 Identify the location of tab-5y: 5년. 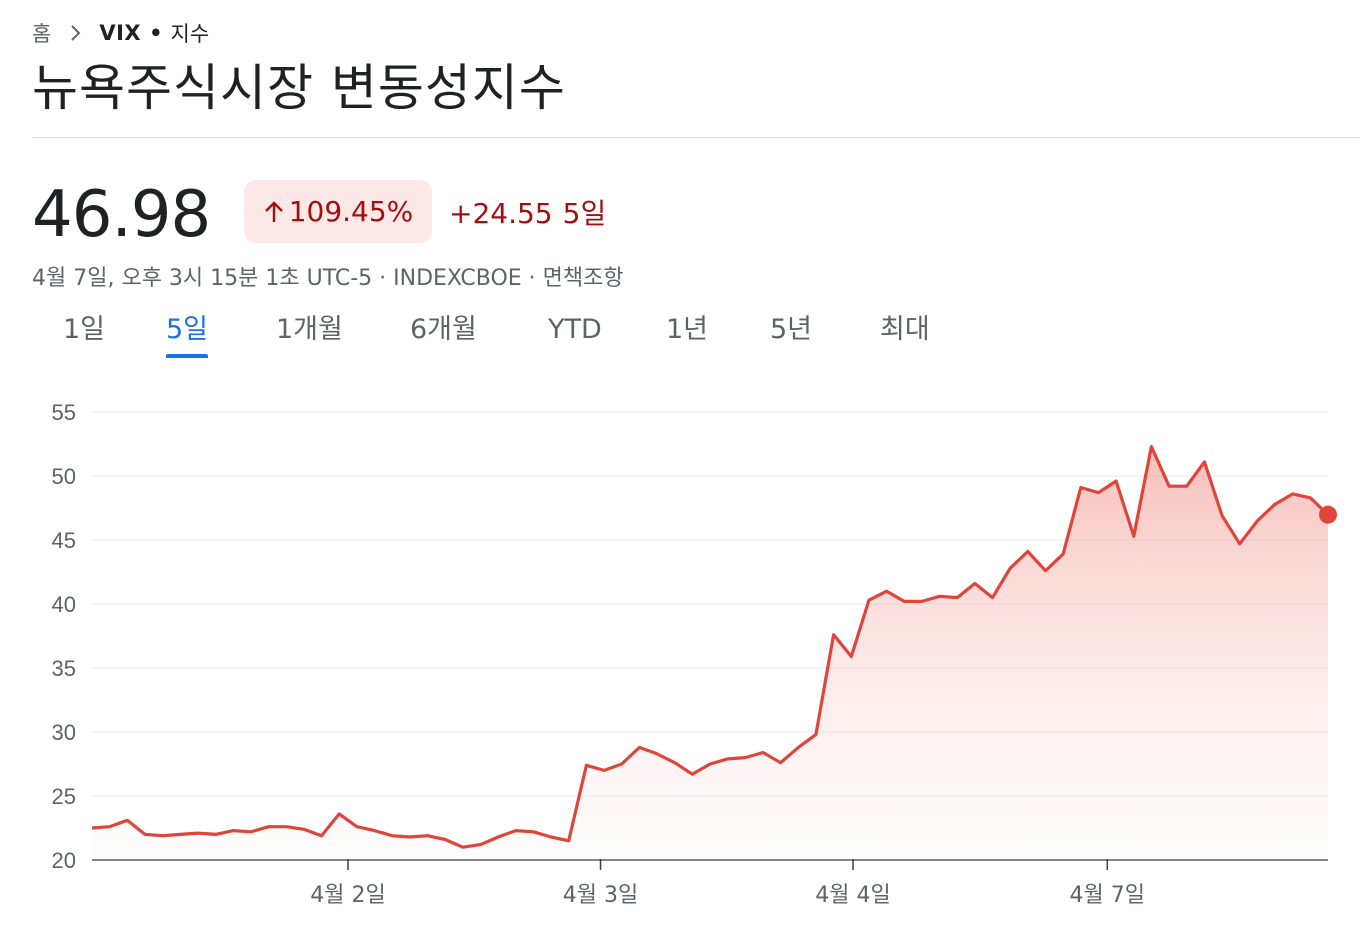
(791, 329).